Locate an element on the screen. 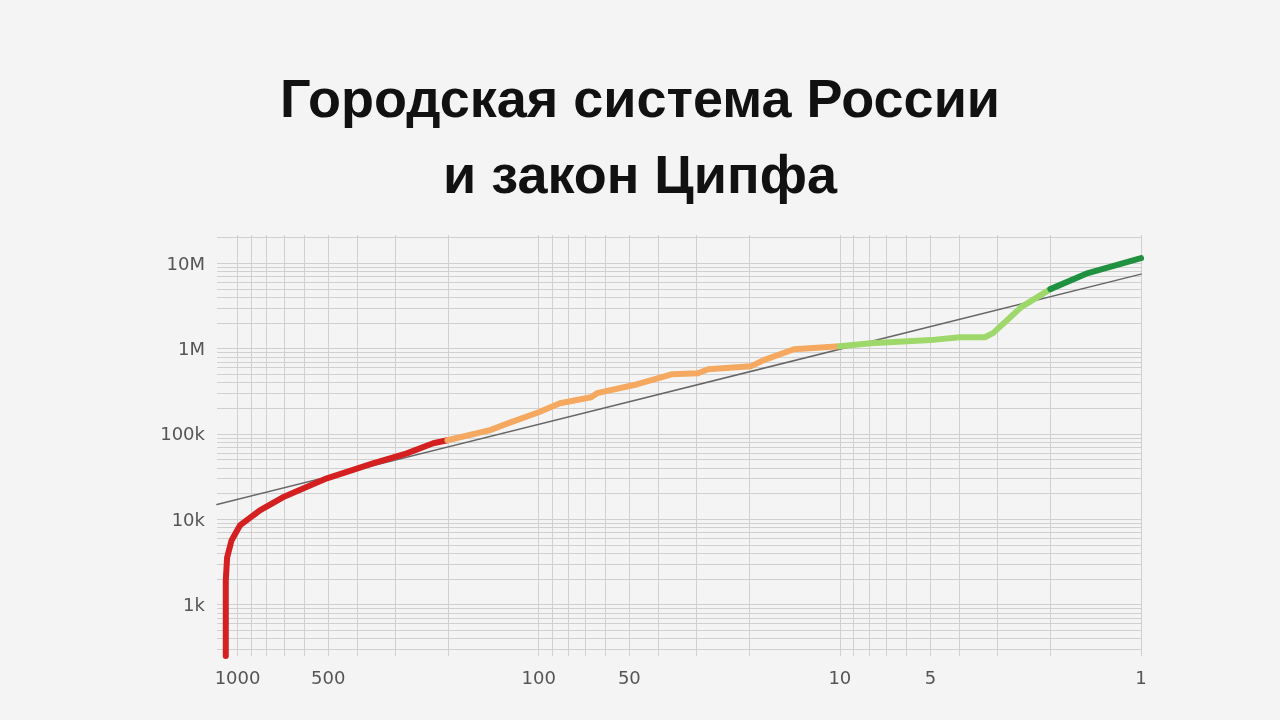 This screenshot has width=1280, height=720. x-tick-label: 10 is located at coordinates (840, 677).